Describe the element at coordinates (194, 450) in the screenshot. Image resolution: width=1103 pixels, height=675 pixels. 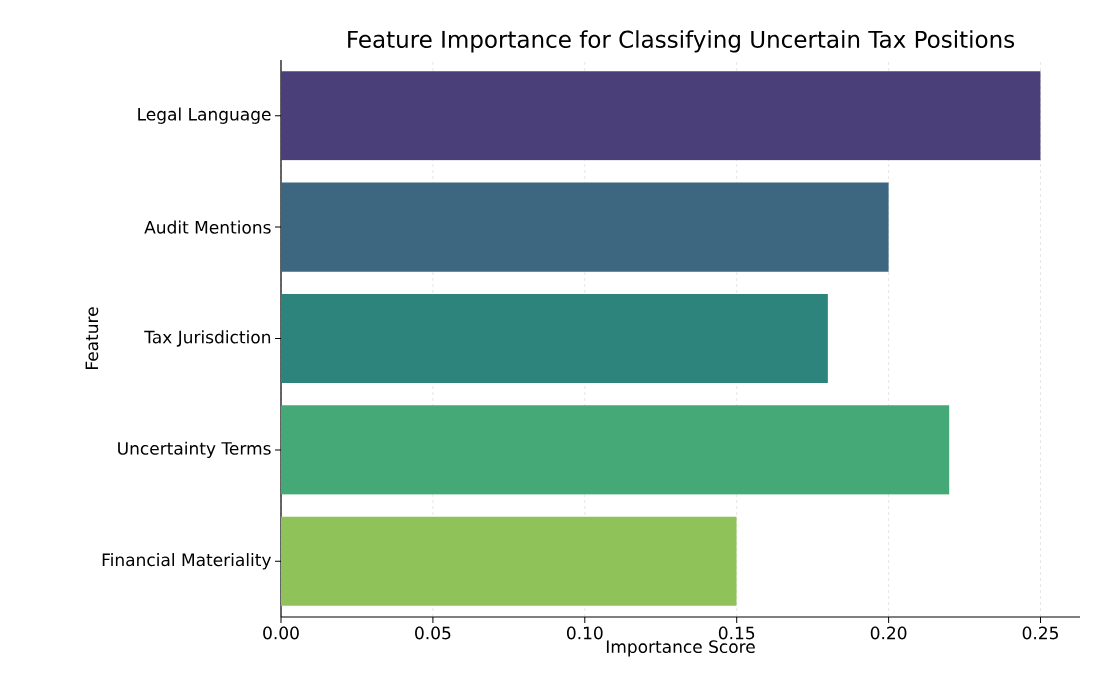
I see `y-tick-label: Uncertainty Terms` at that location.